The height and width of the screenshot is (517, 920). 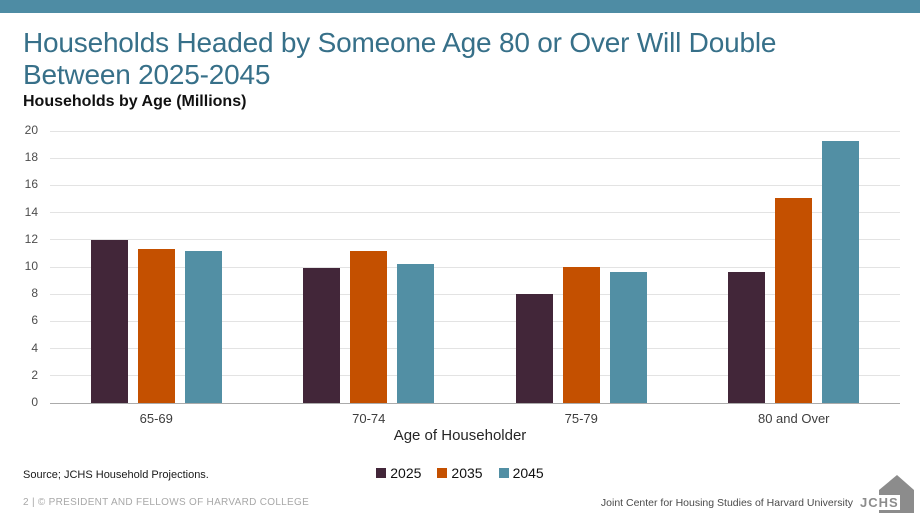 What do you see at coordinates (406, 473) in the screenshot?
I see `legend-label-2025: 2025` at bounding box center [406, 473].